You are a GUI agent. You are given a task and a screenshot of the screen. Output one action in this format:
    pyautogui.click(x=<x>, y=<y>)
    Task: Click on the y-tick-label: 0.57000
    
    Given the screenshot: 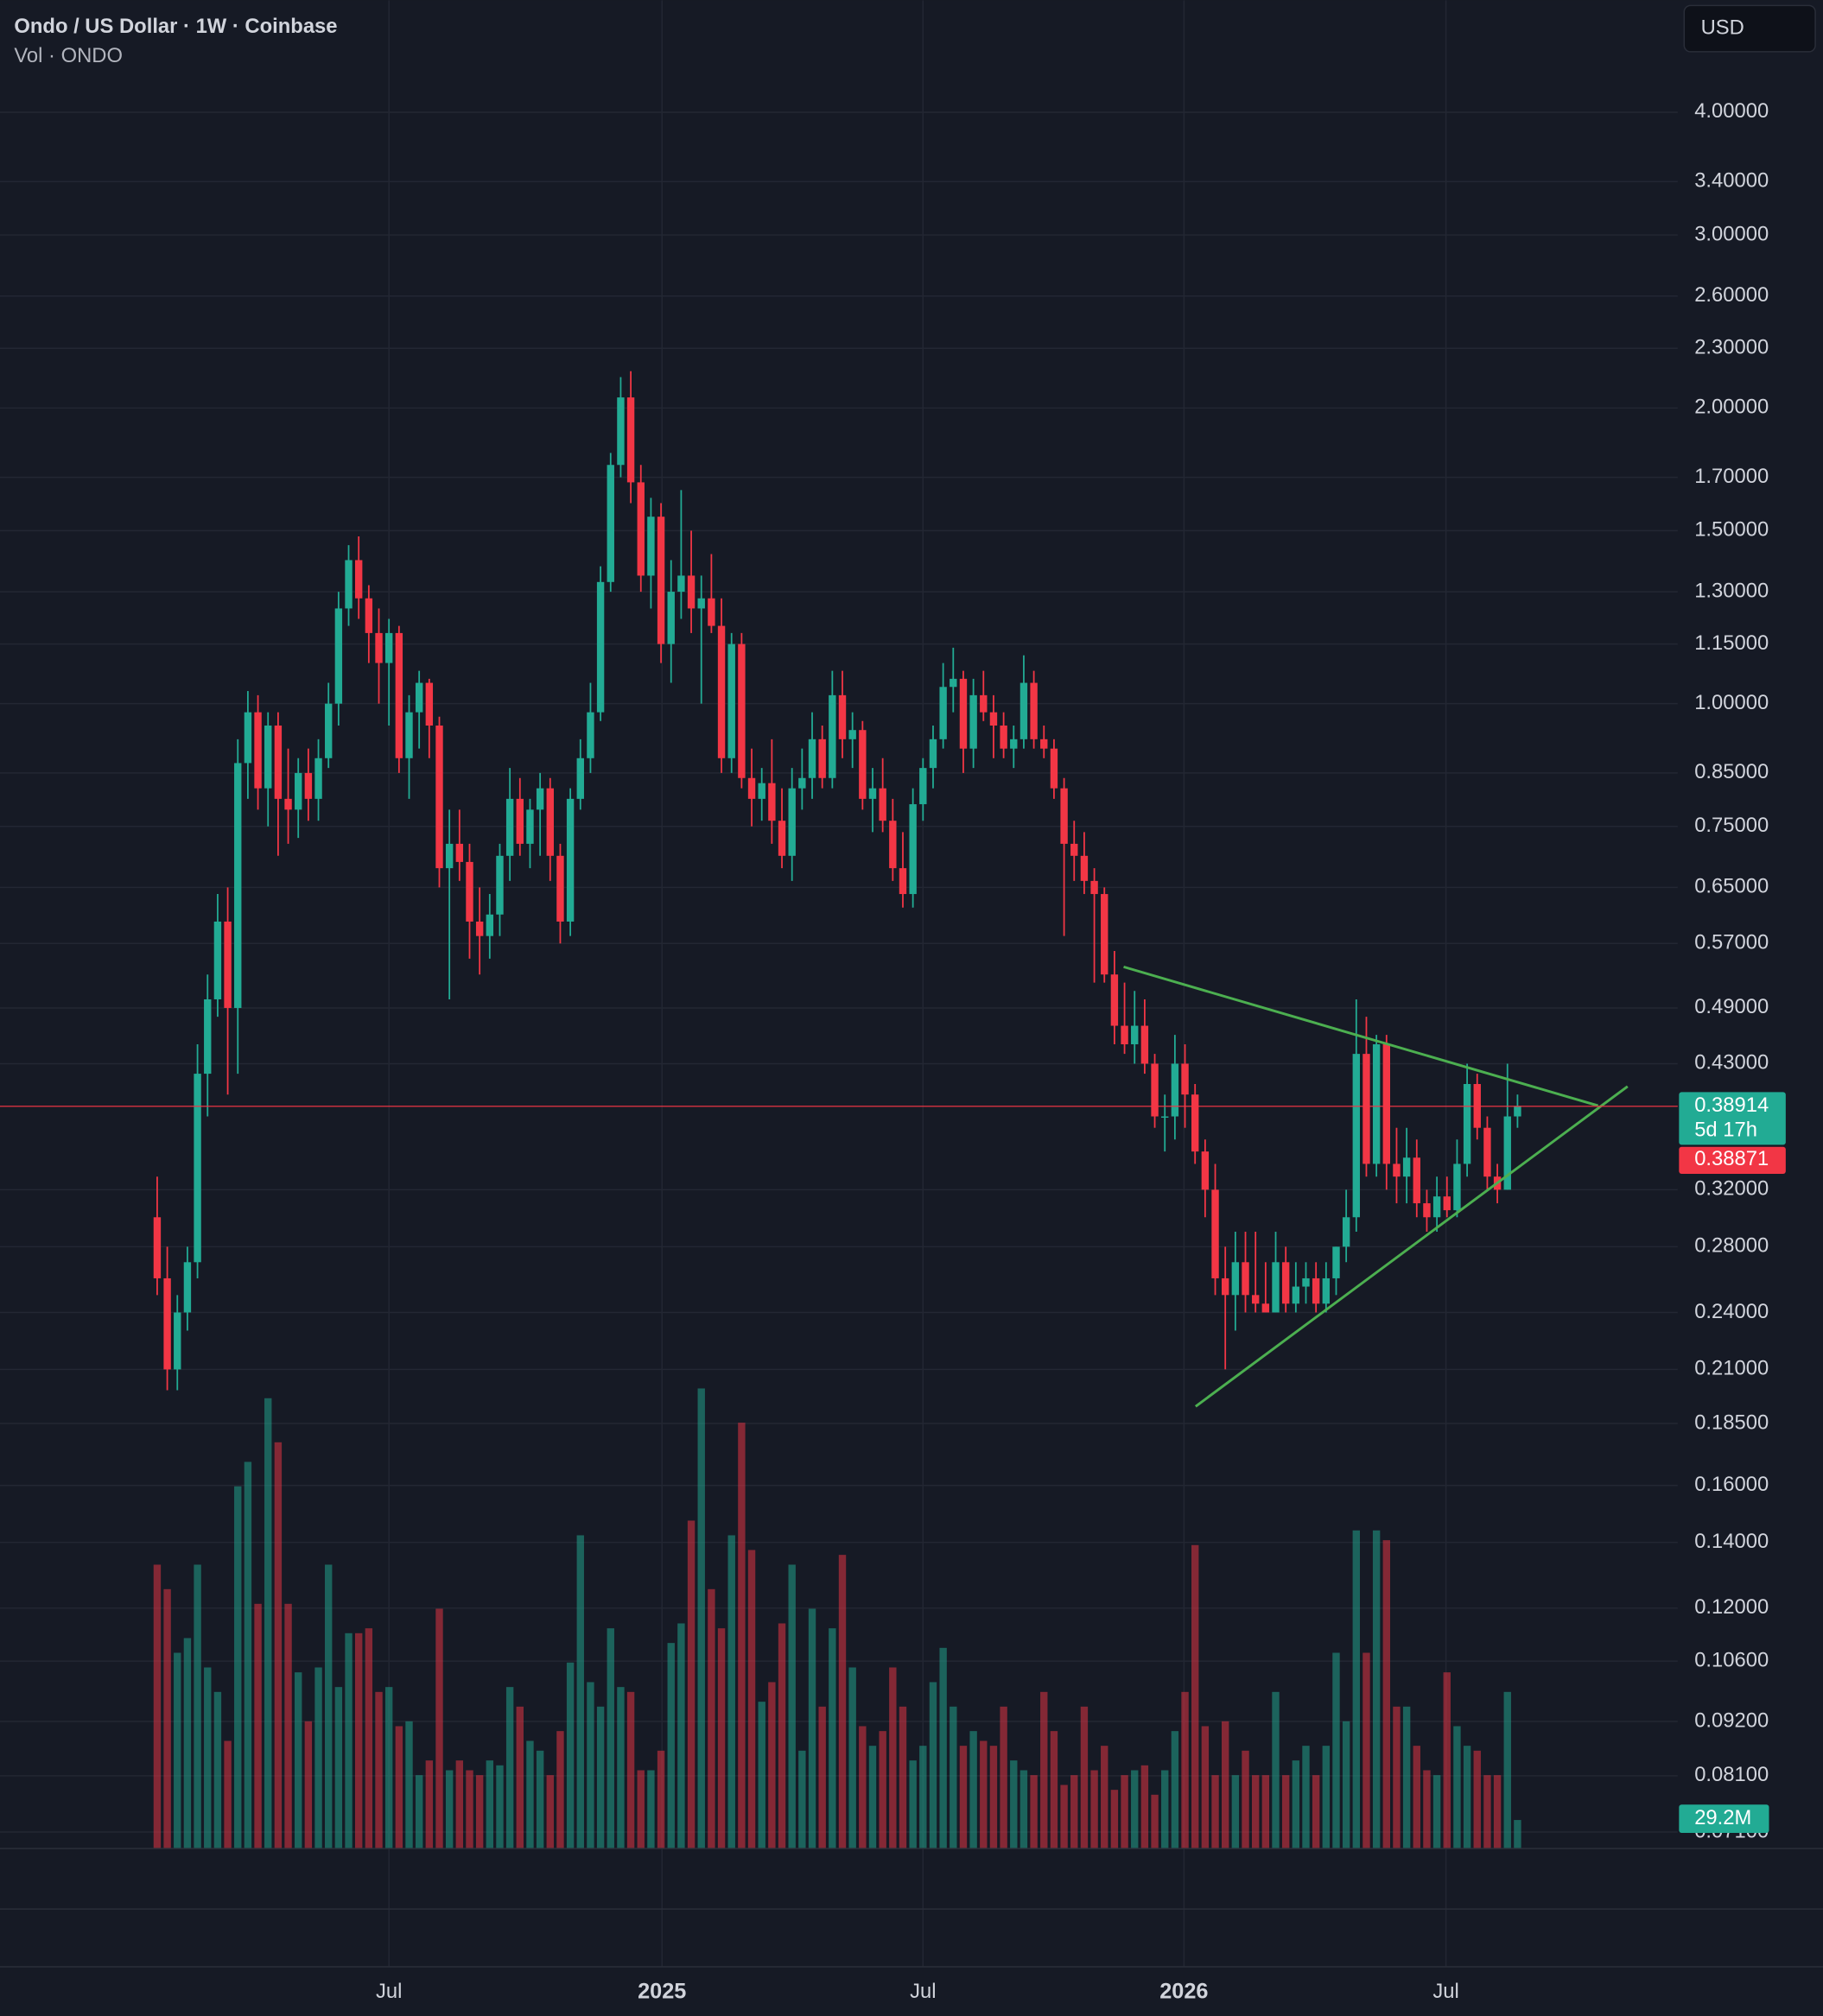 What is the action you would take?
    pyautogui.click(x=1731, y=942)
    